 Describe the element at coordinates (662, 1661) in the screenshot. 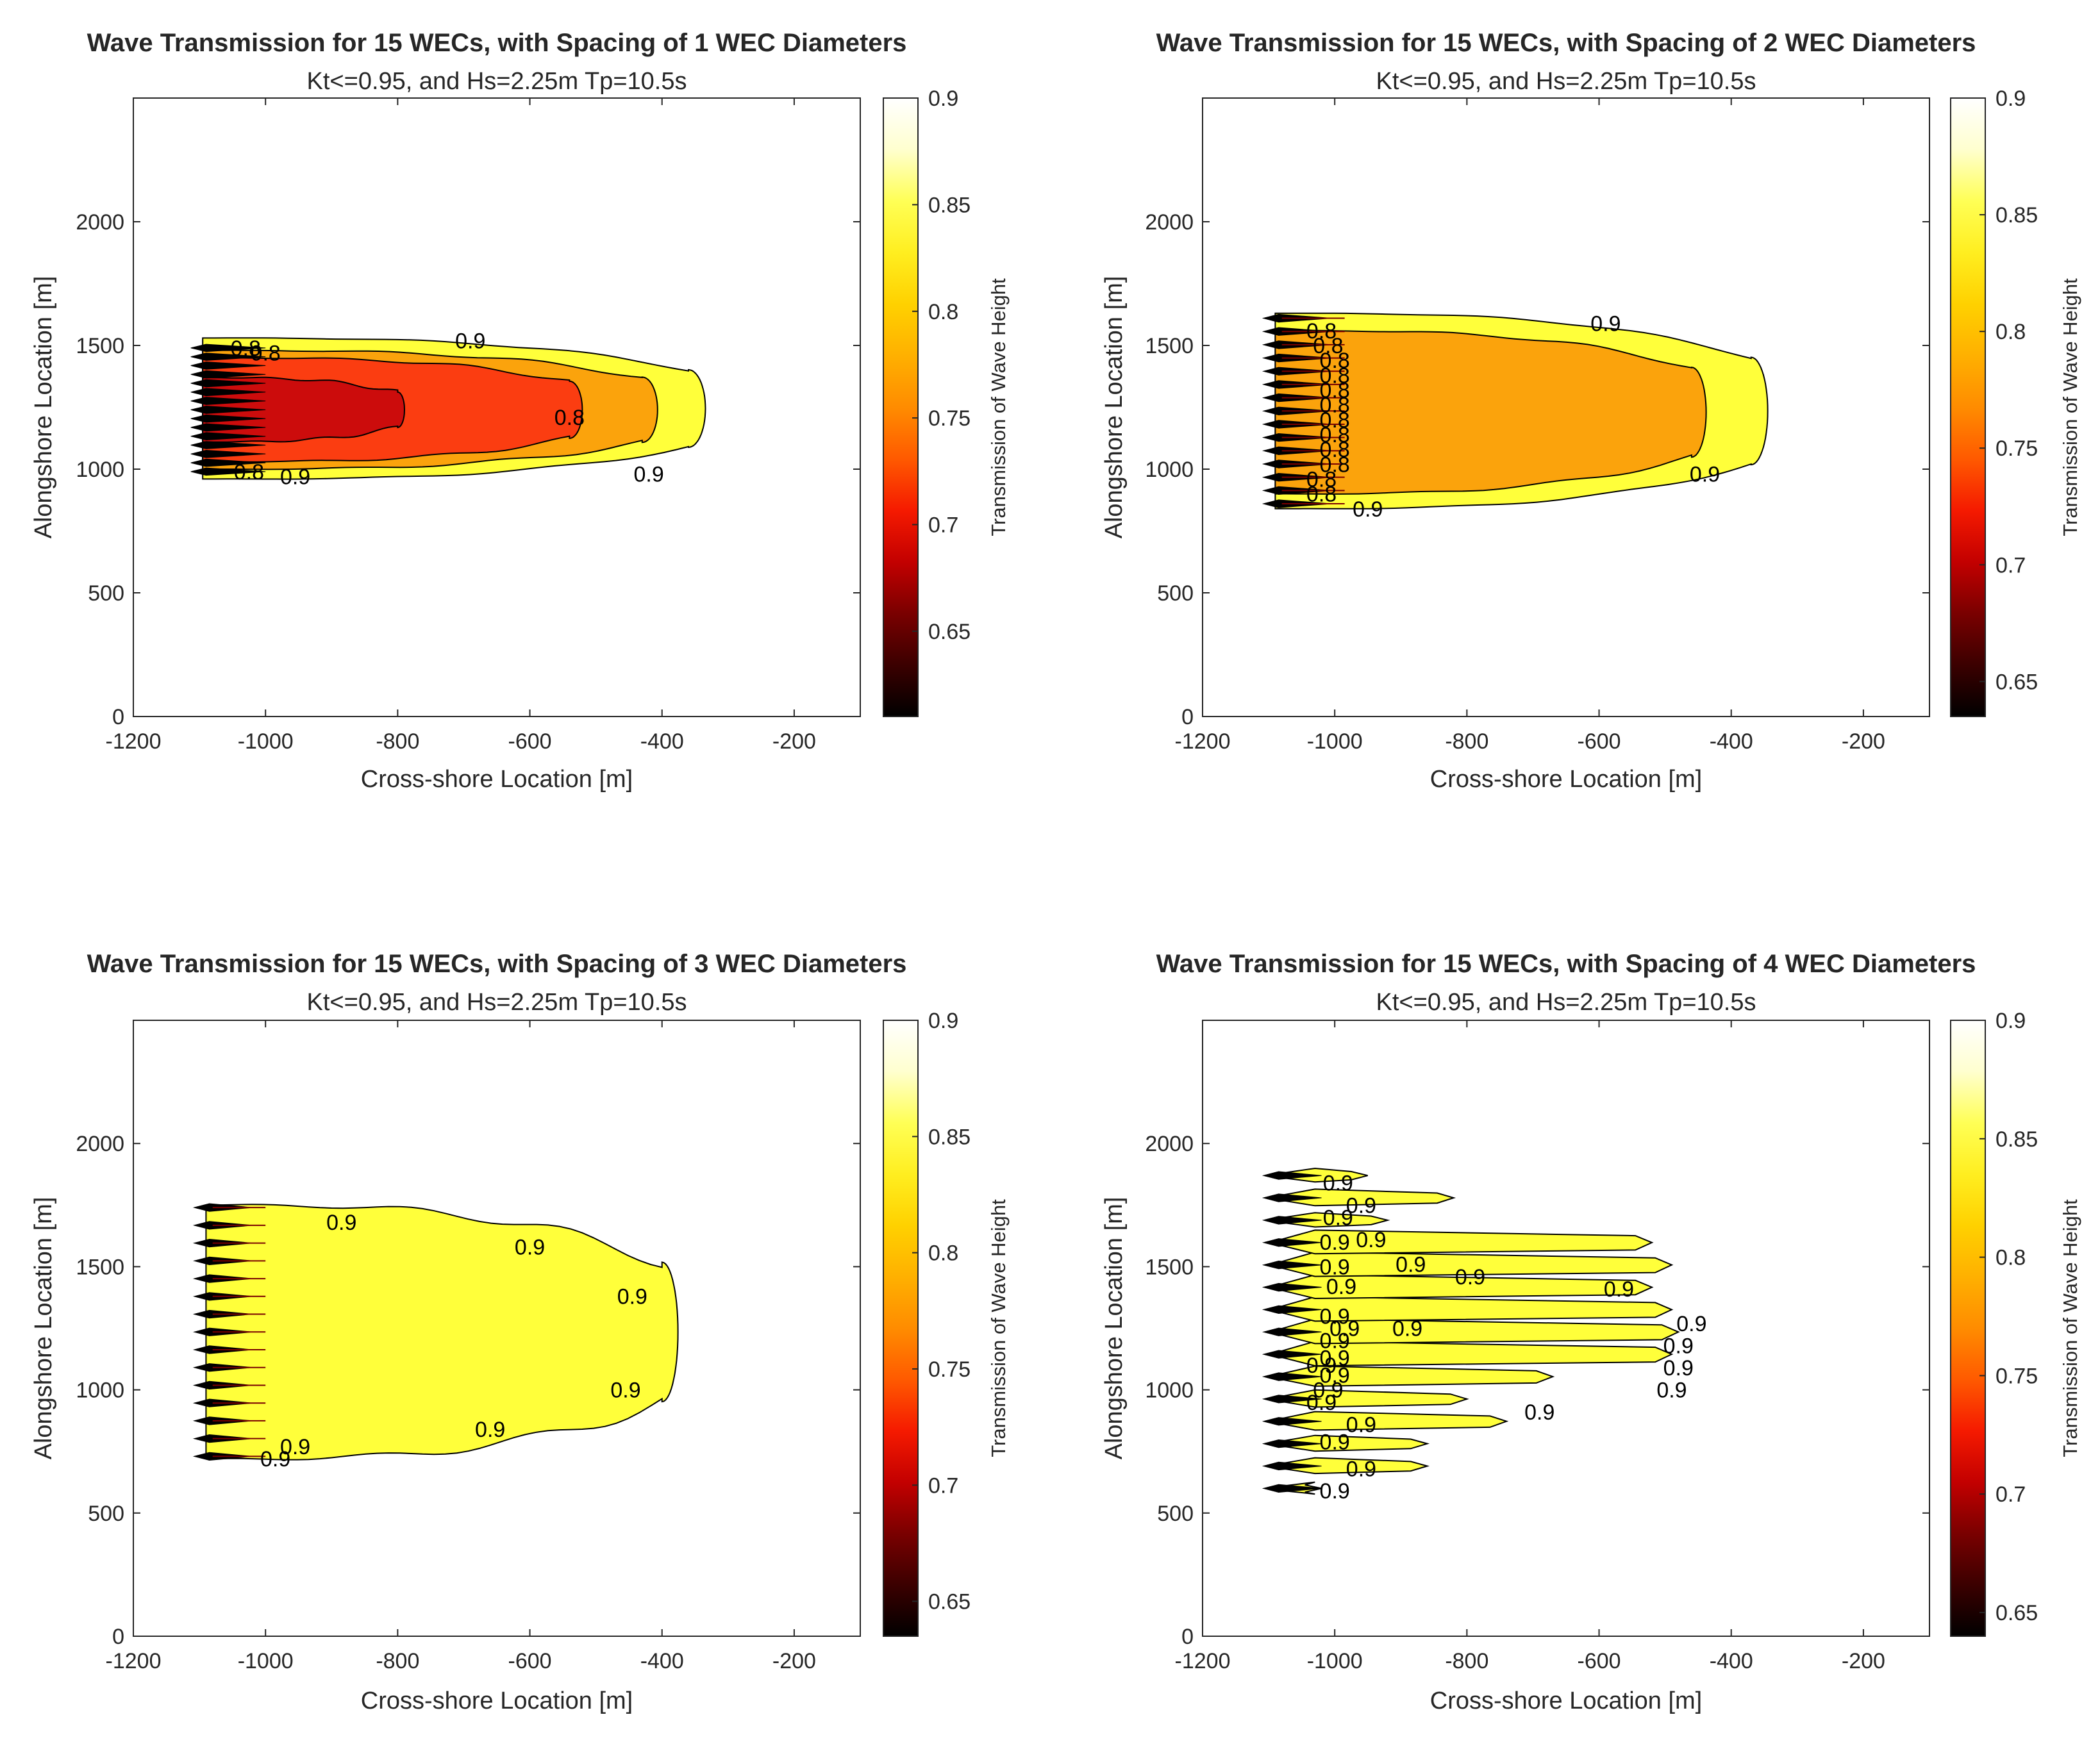

I see `x-tick-label: -400` at that location.